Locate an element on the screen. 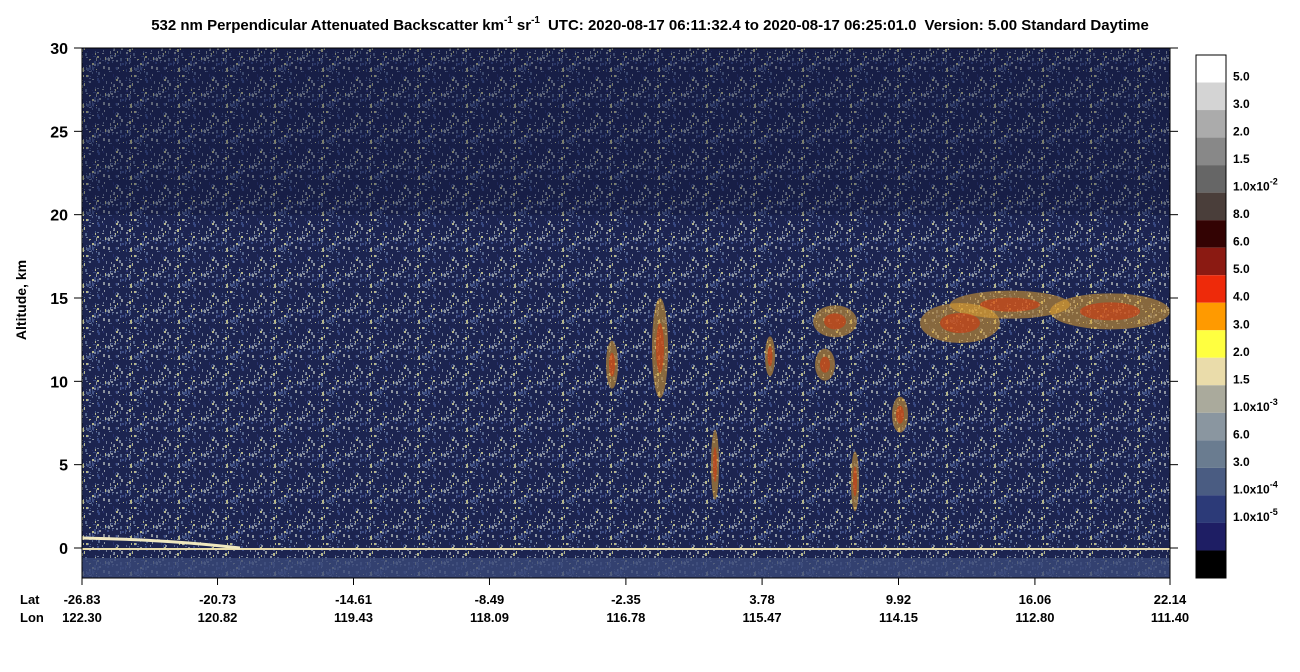 The height and width of the screenshot is (672, 1300). lon-tick-label: 115.47 is located at coordinates (762, 617).